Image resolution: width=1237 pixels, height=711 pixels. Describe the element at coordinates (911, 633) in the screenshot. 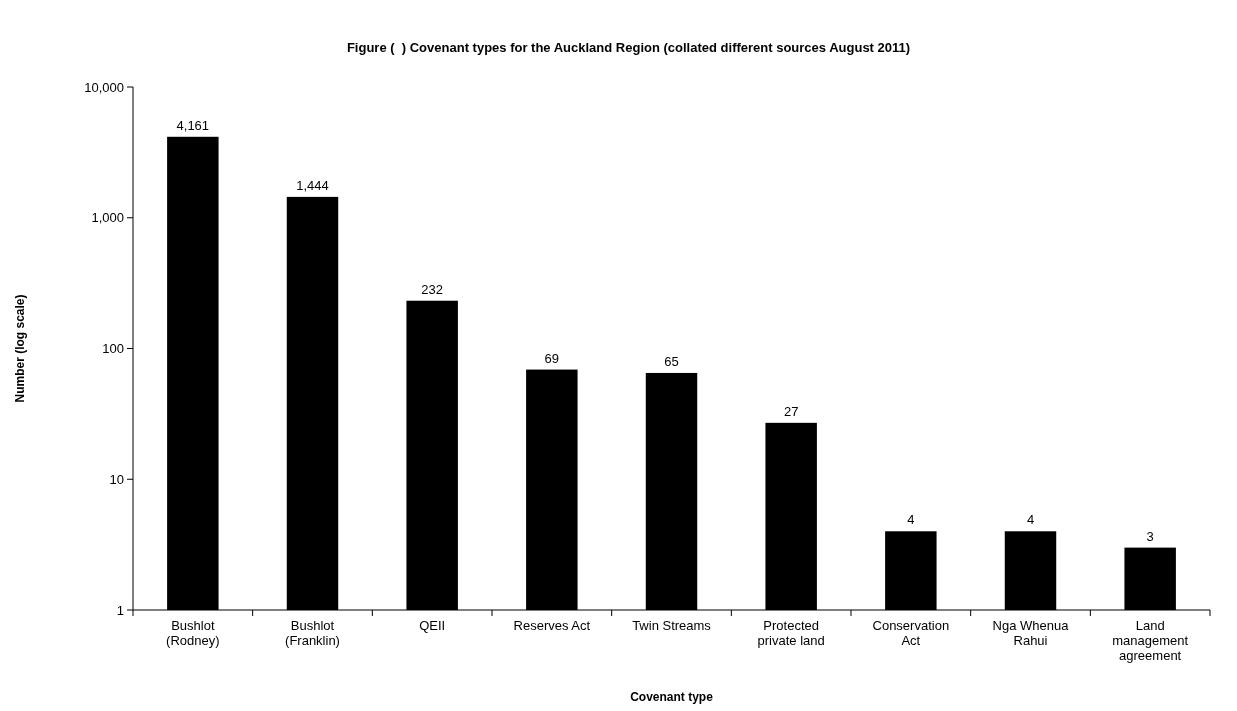

I see `x-tick-label: Conservation Act` at that location.